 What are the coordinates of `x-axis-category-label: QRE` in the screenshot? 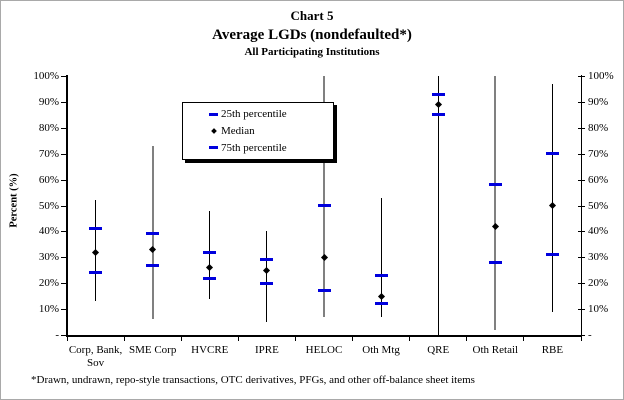 It's located at (438, 350).